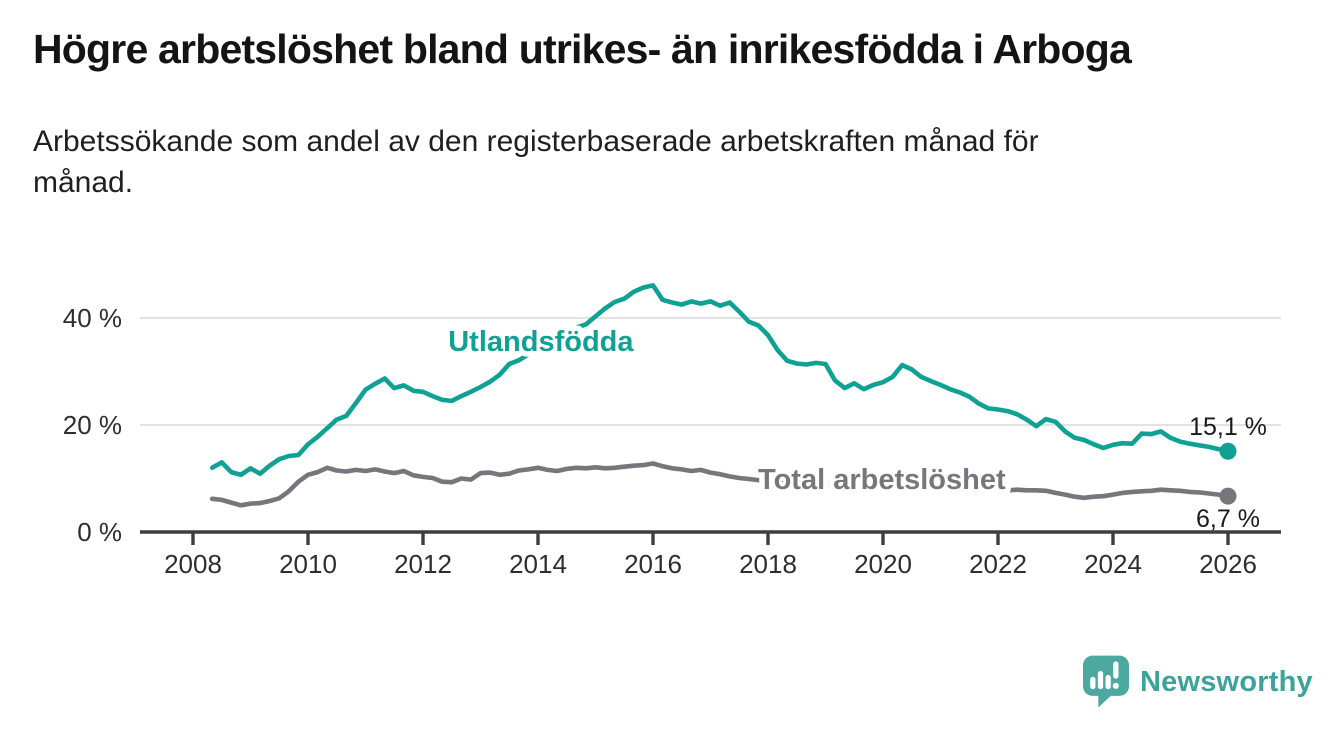  I want to click on end-label-utlandsfodda: 15,1 %, so click(1228, 427).